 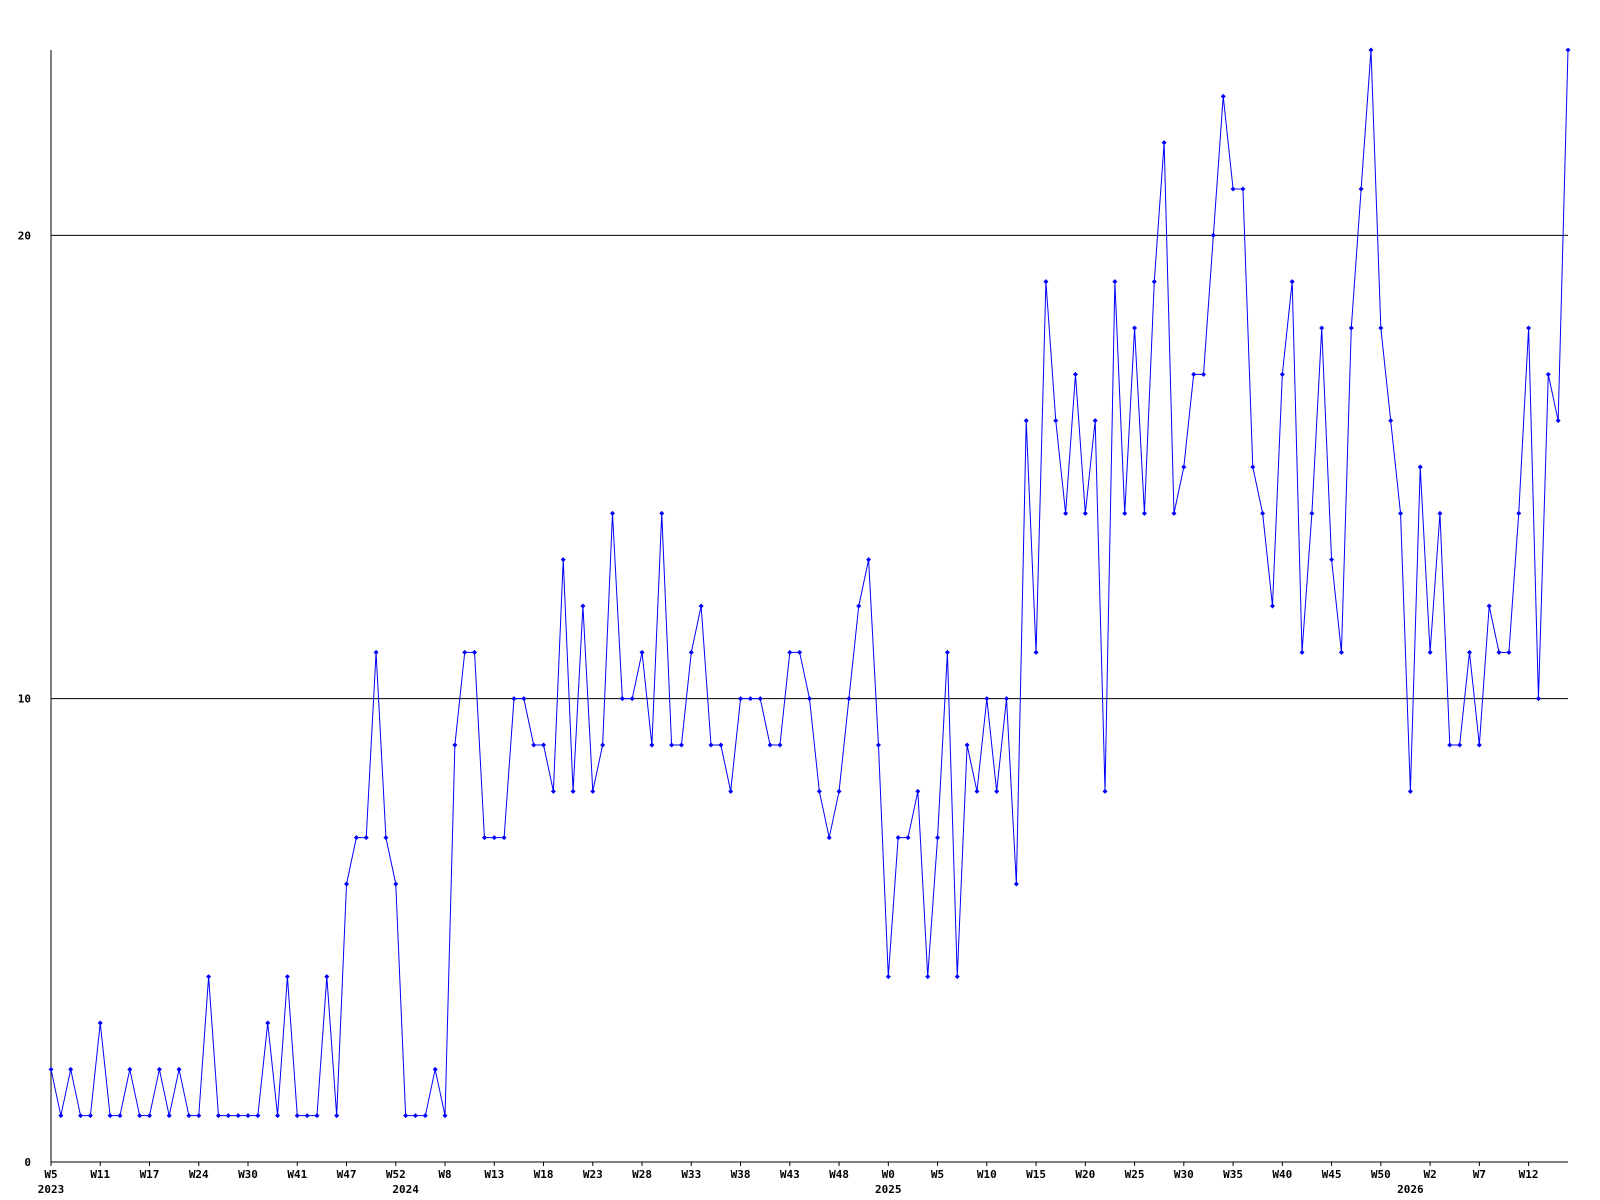 What do you see at coordinates (1429, 1174) in the screenshot?
I see `x-tick-label: W2` at bounding box center [1429, 1174].